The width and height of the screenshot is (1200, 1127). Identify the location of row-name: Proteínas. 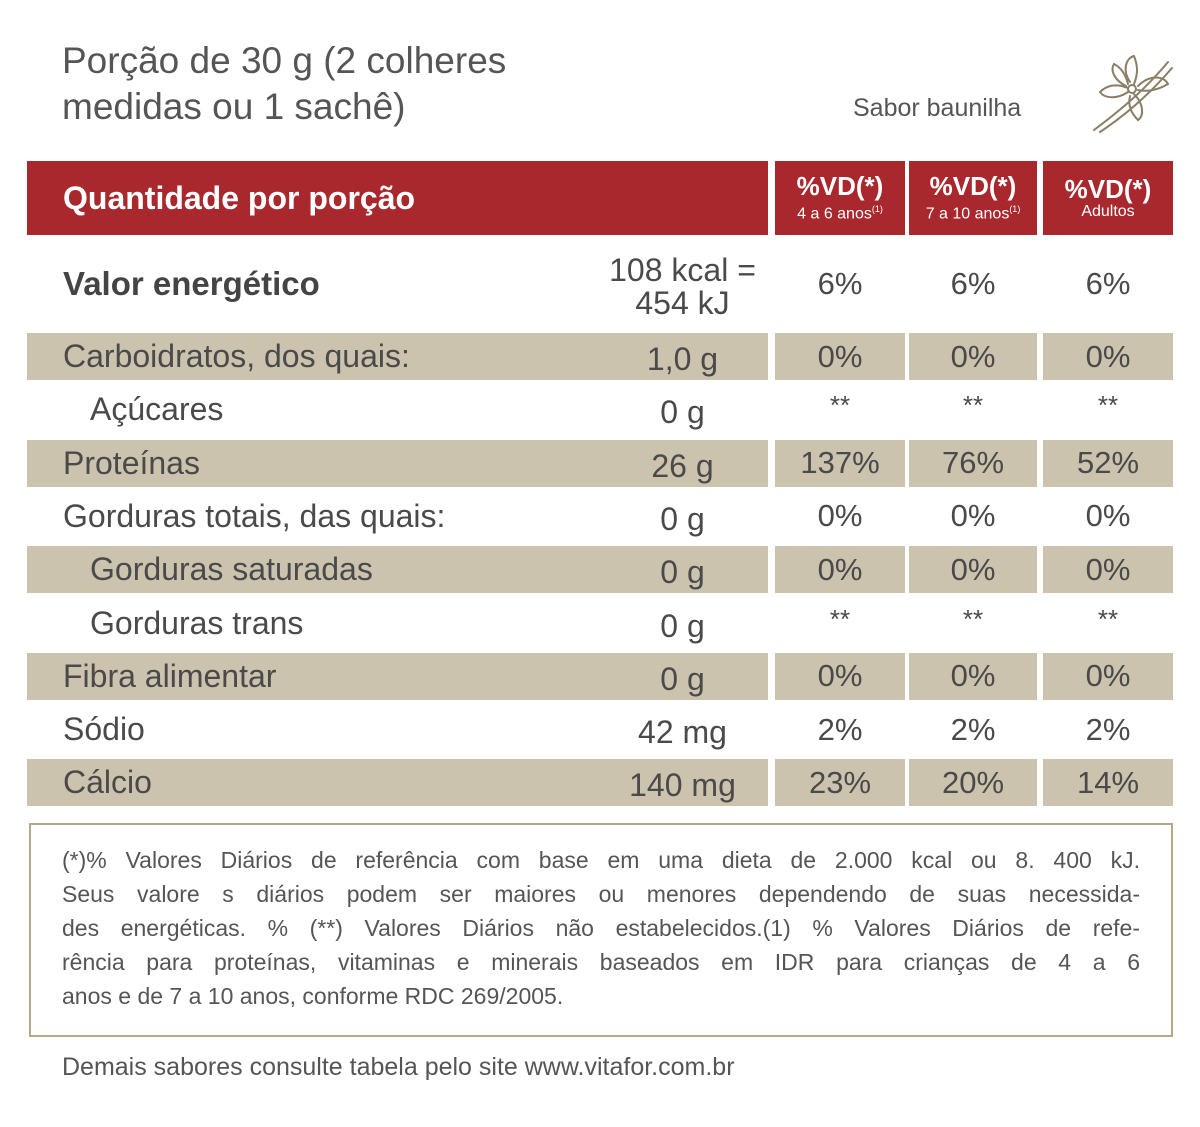
(312, 463).